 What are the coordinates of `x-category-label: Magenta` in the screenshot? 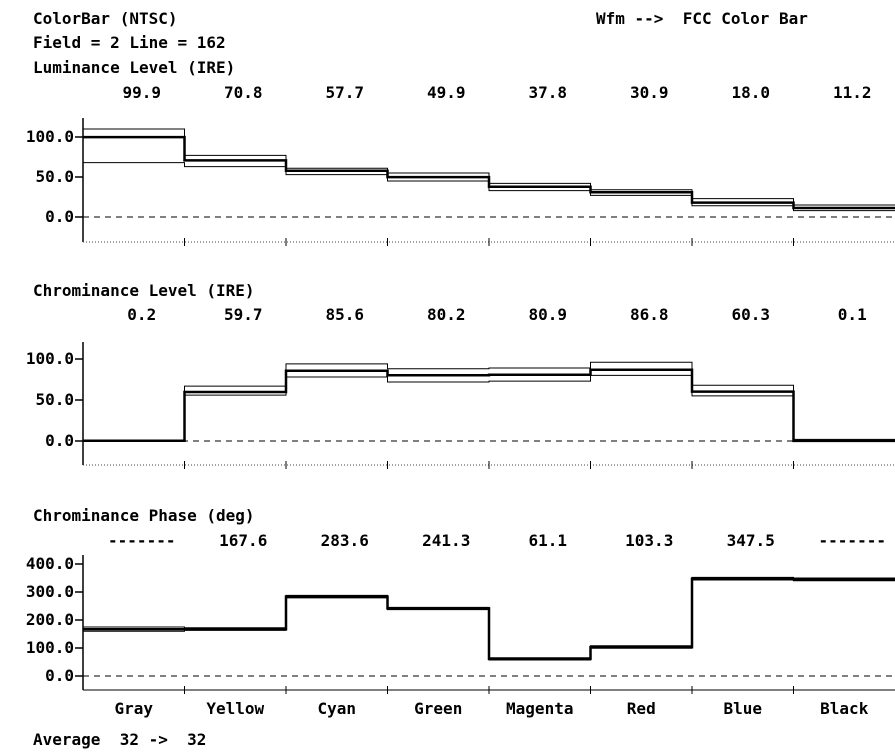 It's located at (539, 708).